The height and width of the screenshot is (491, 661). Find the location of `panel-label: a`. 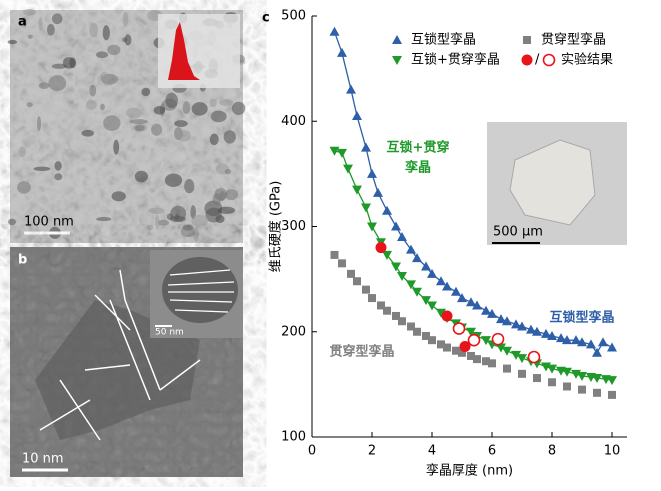

panel-label: a is located at coordinates (22, 22).